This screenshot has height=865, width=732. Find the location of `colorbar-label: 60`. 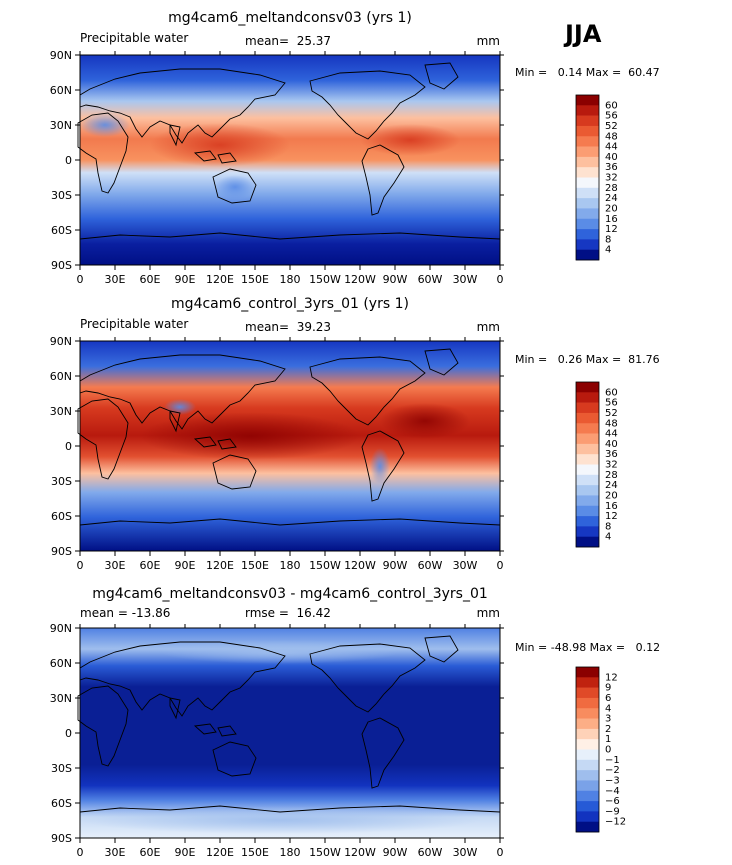

colorbar-label: 60 is located at coordinates (611, 392).